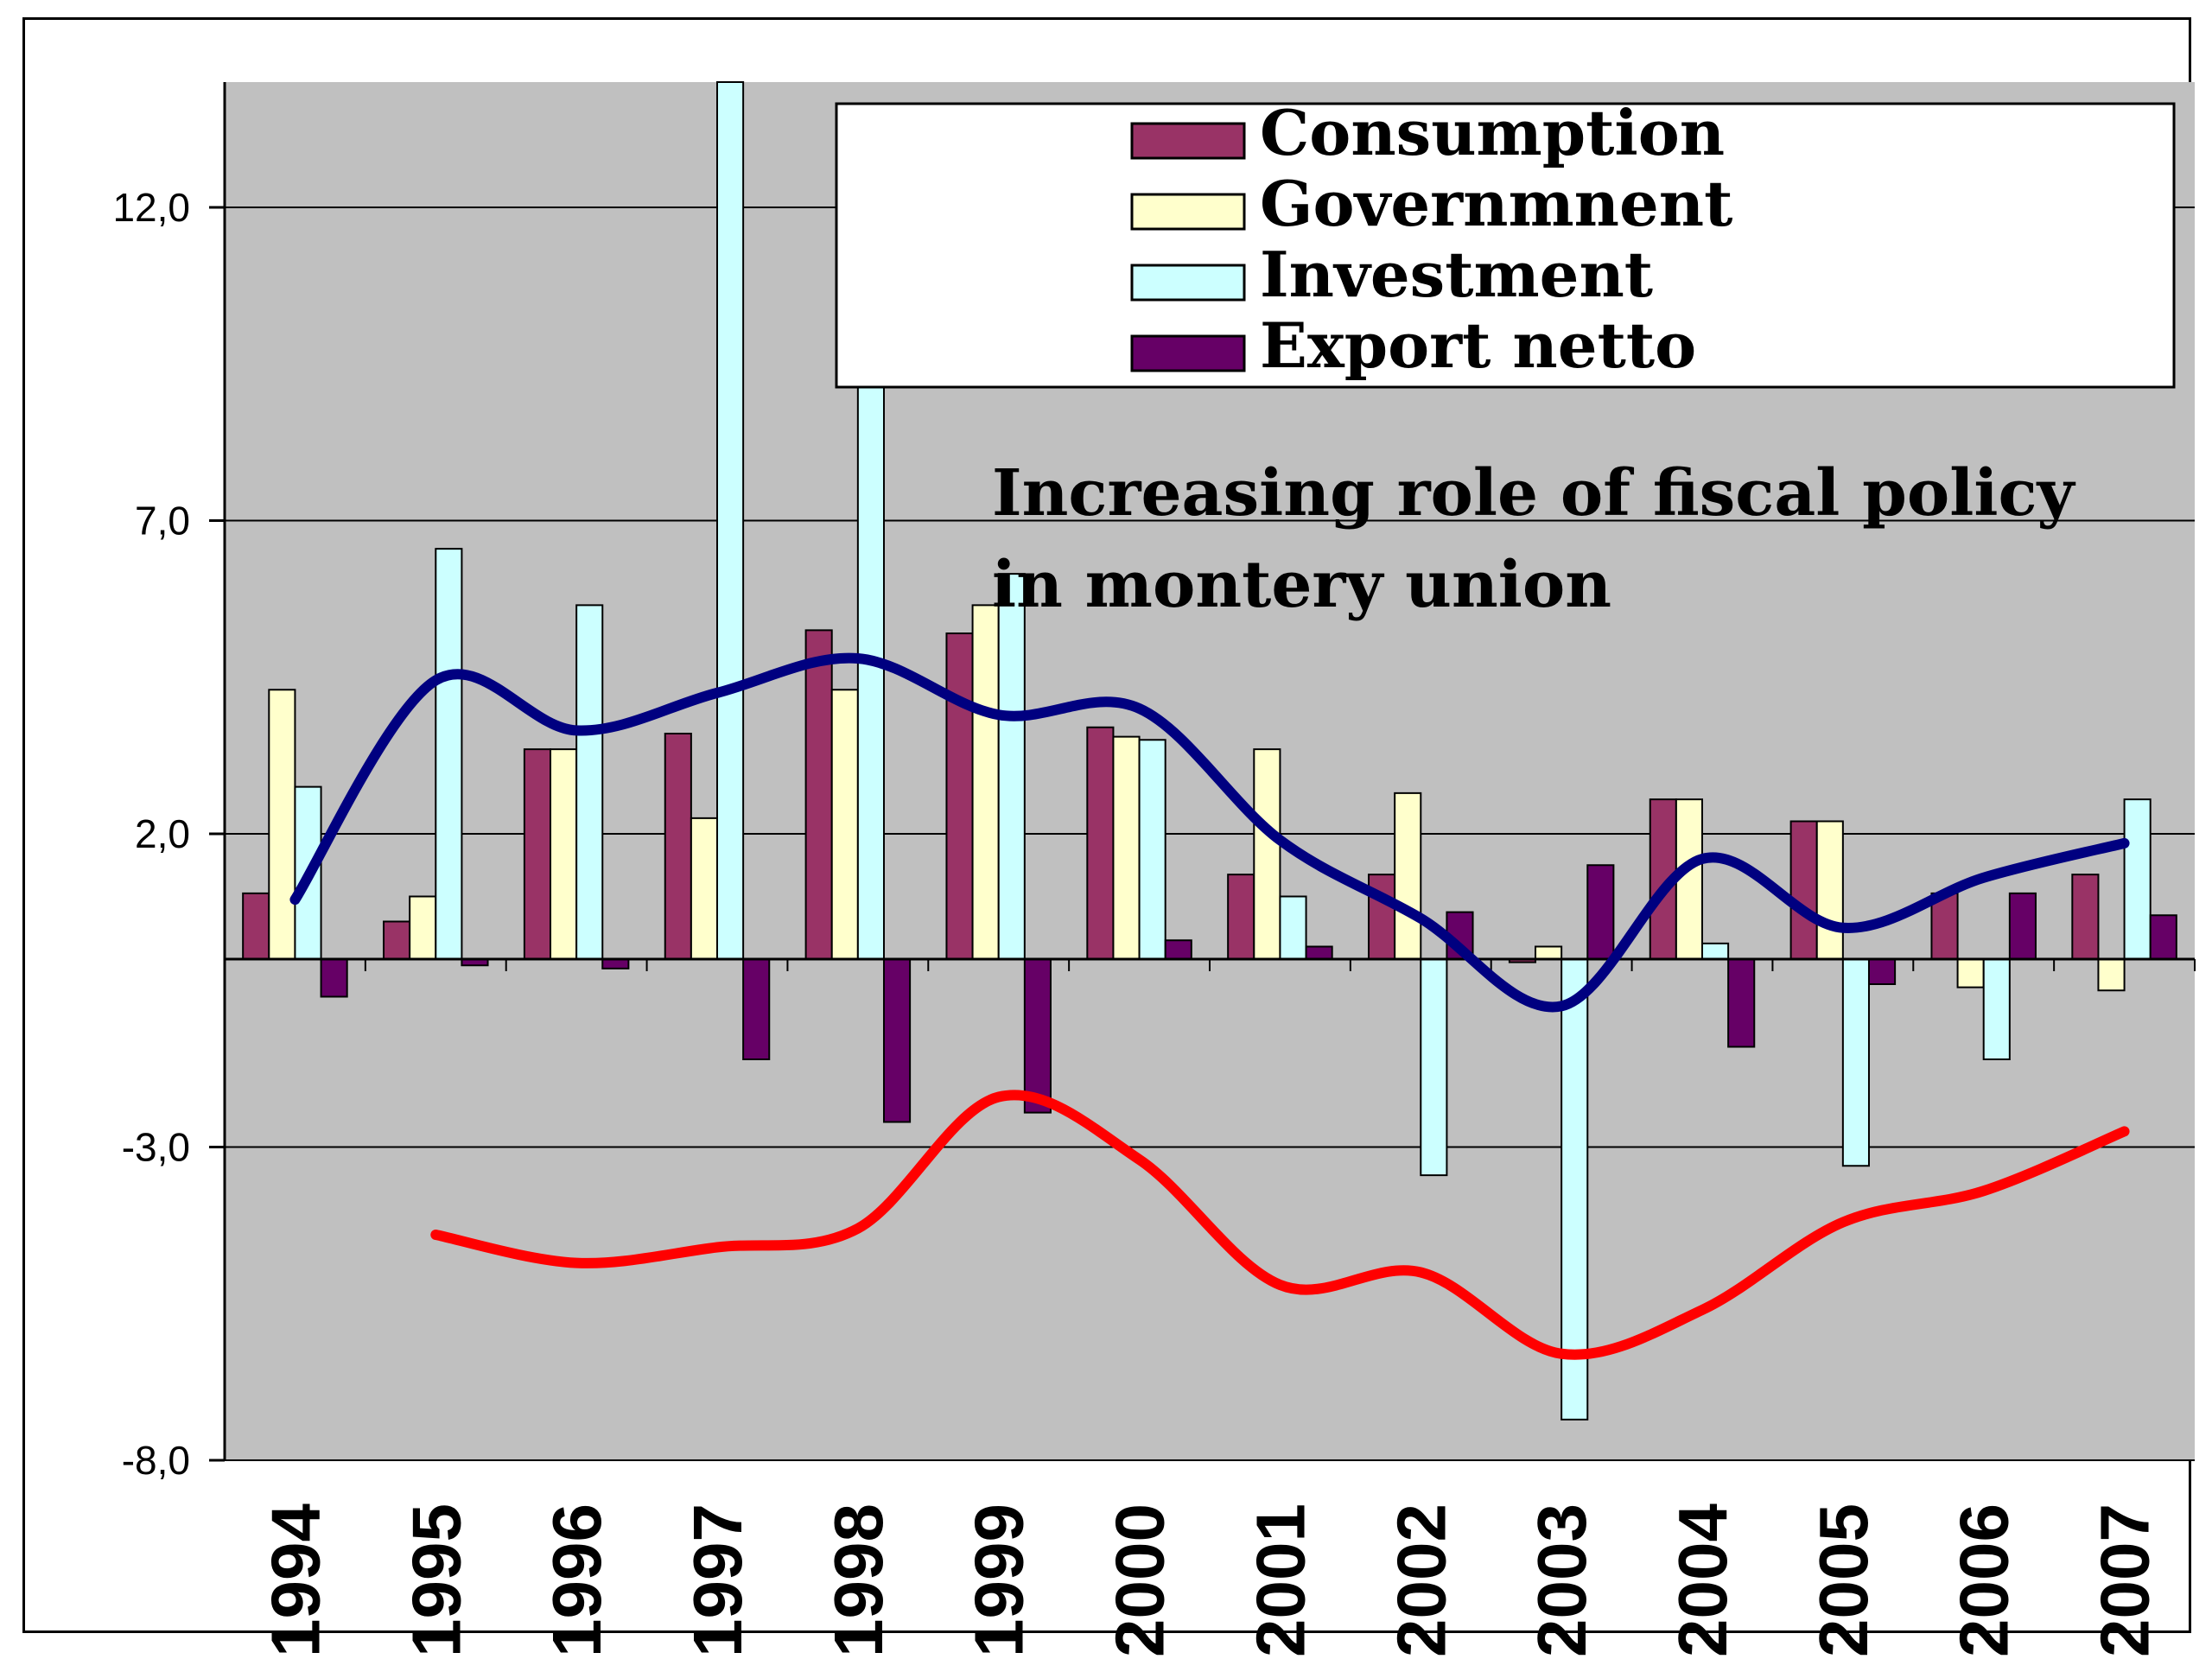 The image size is (2212, 1659). Describe the element at coordinates (1534, 493) in the screenshot. I see `annotation-line: Increasing role of fiscal policy` at that location.